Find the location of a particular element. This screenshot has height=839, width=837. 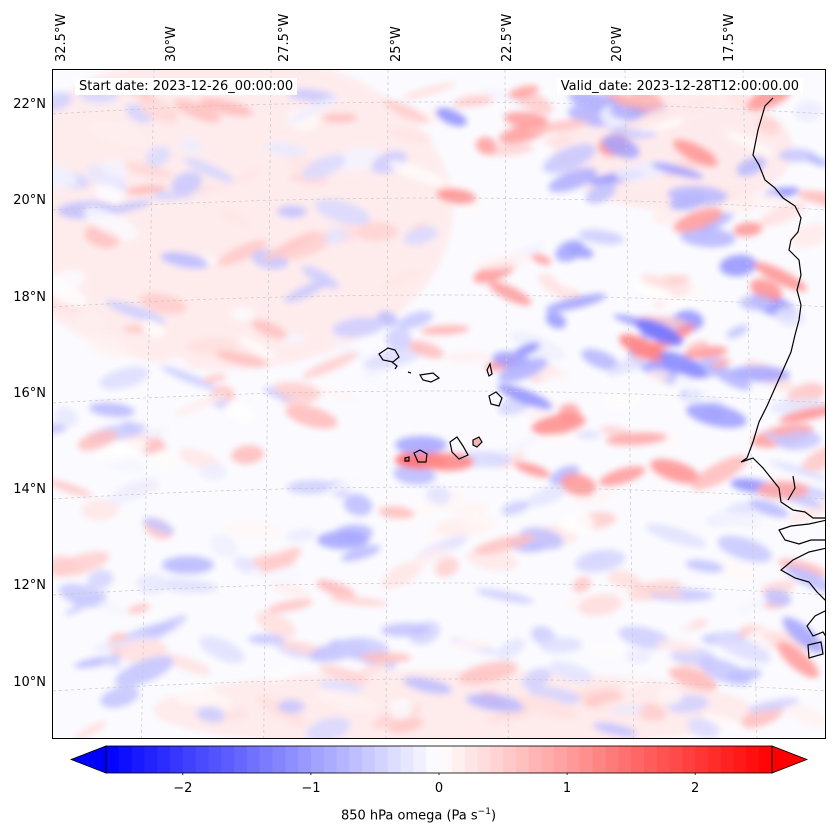

colorbar-tick-label: −2 is located at coordinates (183, 788).